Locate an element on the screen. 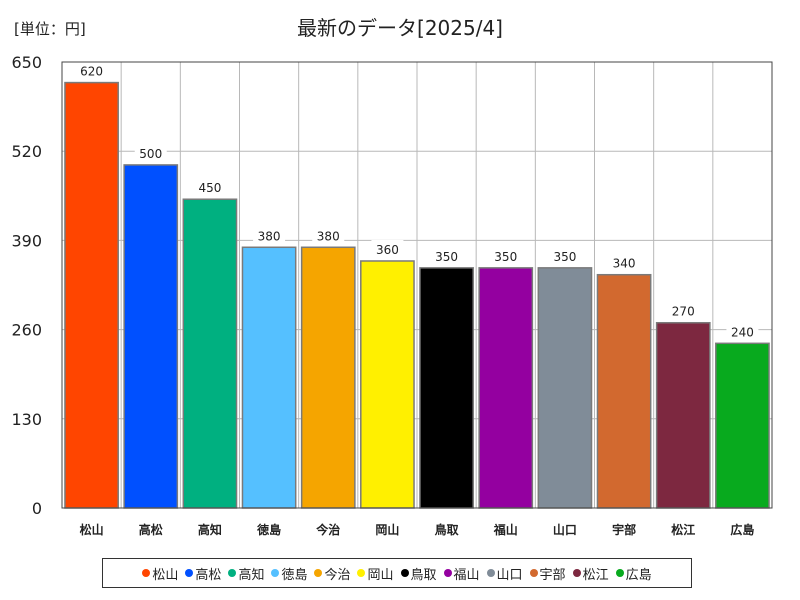  value-label: 340 is located at coordinates (624, 264).